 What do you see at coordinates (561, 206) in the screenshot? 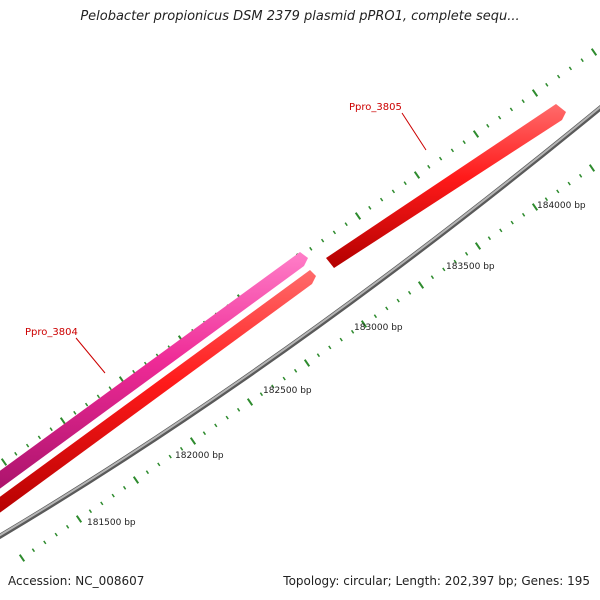
I see `tick-label-184000: 184000 bp` at bounding box center [561, 206].